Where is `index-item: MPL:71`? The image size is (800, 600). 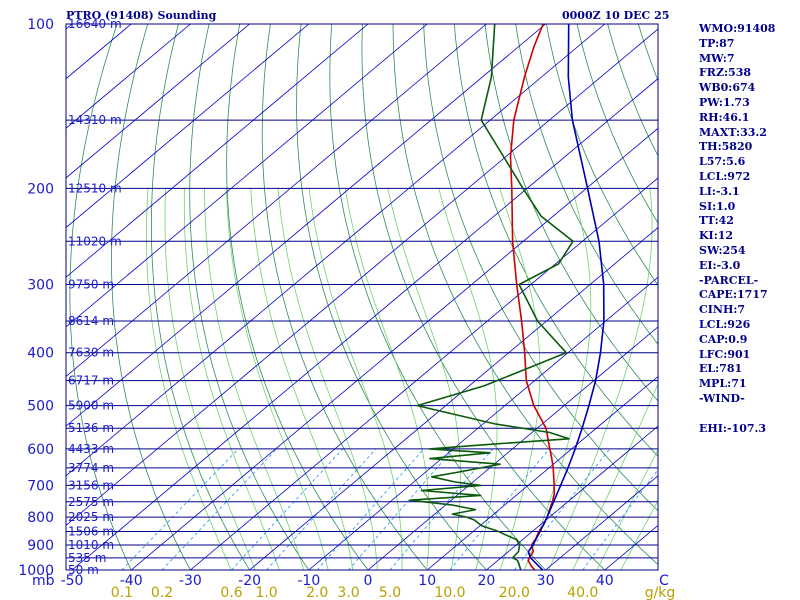
index-item: MPL:71 is located at coordinates (723, 384).